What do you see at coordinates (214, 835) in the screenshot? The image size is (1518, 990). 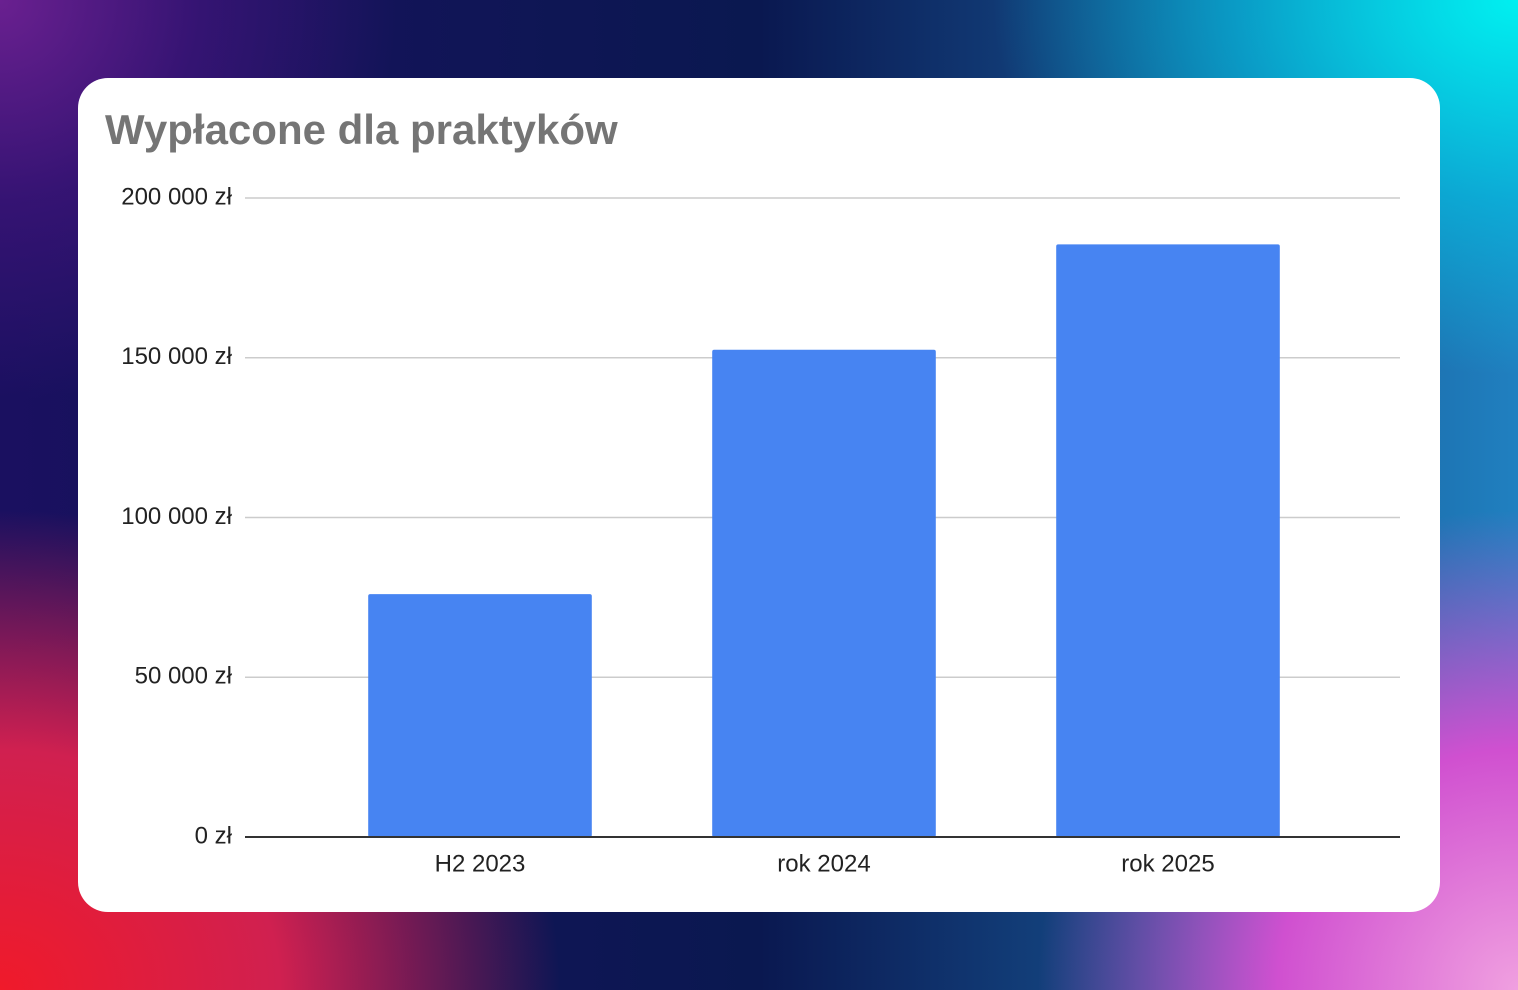 I see `y-tick-label: 0 zł` at bounding box center [214, 835].